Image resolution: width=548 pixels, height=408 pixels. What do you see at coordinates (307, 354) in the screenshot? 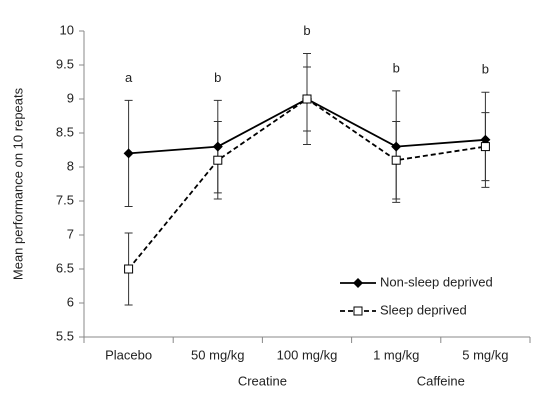
I see `x-tick-label: 100 mg/kg` at bounding box center [307, 354].